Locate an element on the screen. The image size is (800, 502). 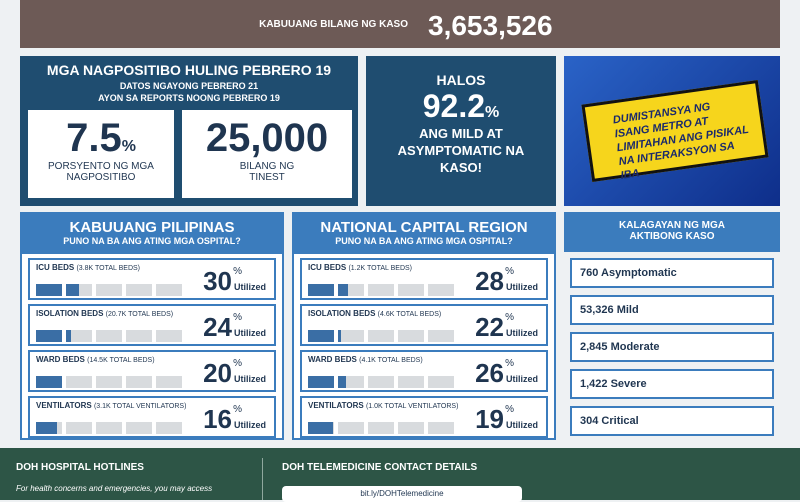
row-label: ISOLATION BEDS (4.6K TOTAL BEDS) is located at coordinates (375, 313).